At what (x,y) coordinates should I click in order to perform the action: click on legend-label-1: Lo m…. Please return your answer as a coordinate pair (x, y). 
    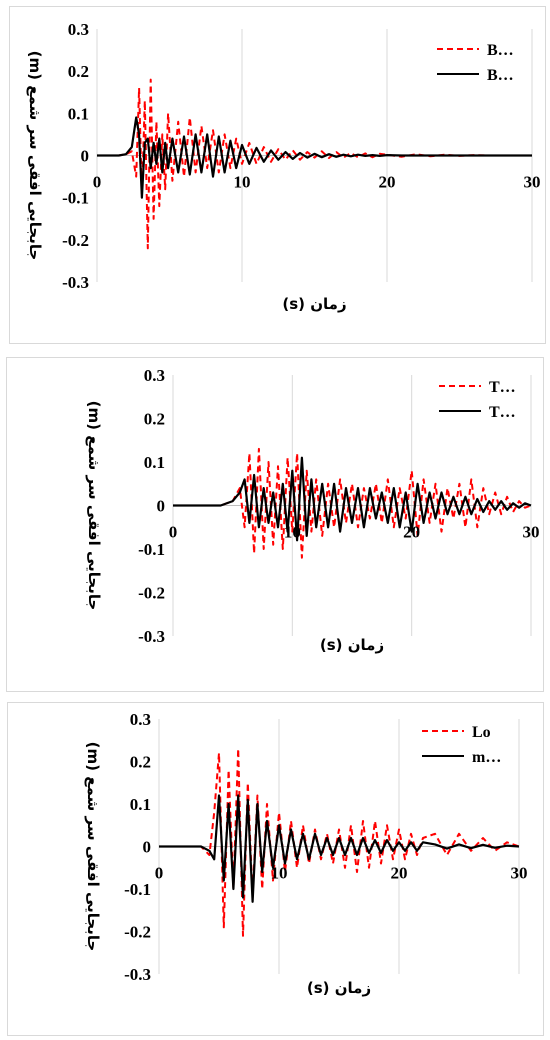
    Looking at the image, I should click on (486, 745).